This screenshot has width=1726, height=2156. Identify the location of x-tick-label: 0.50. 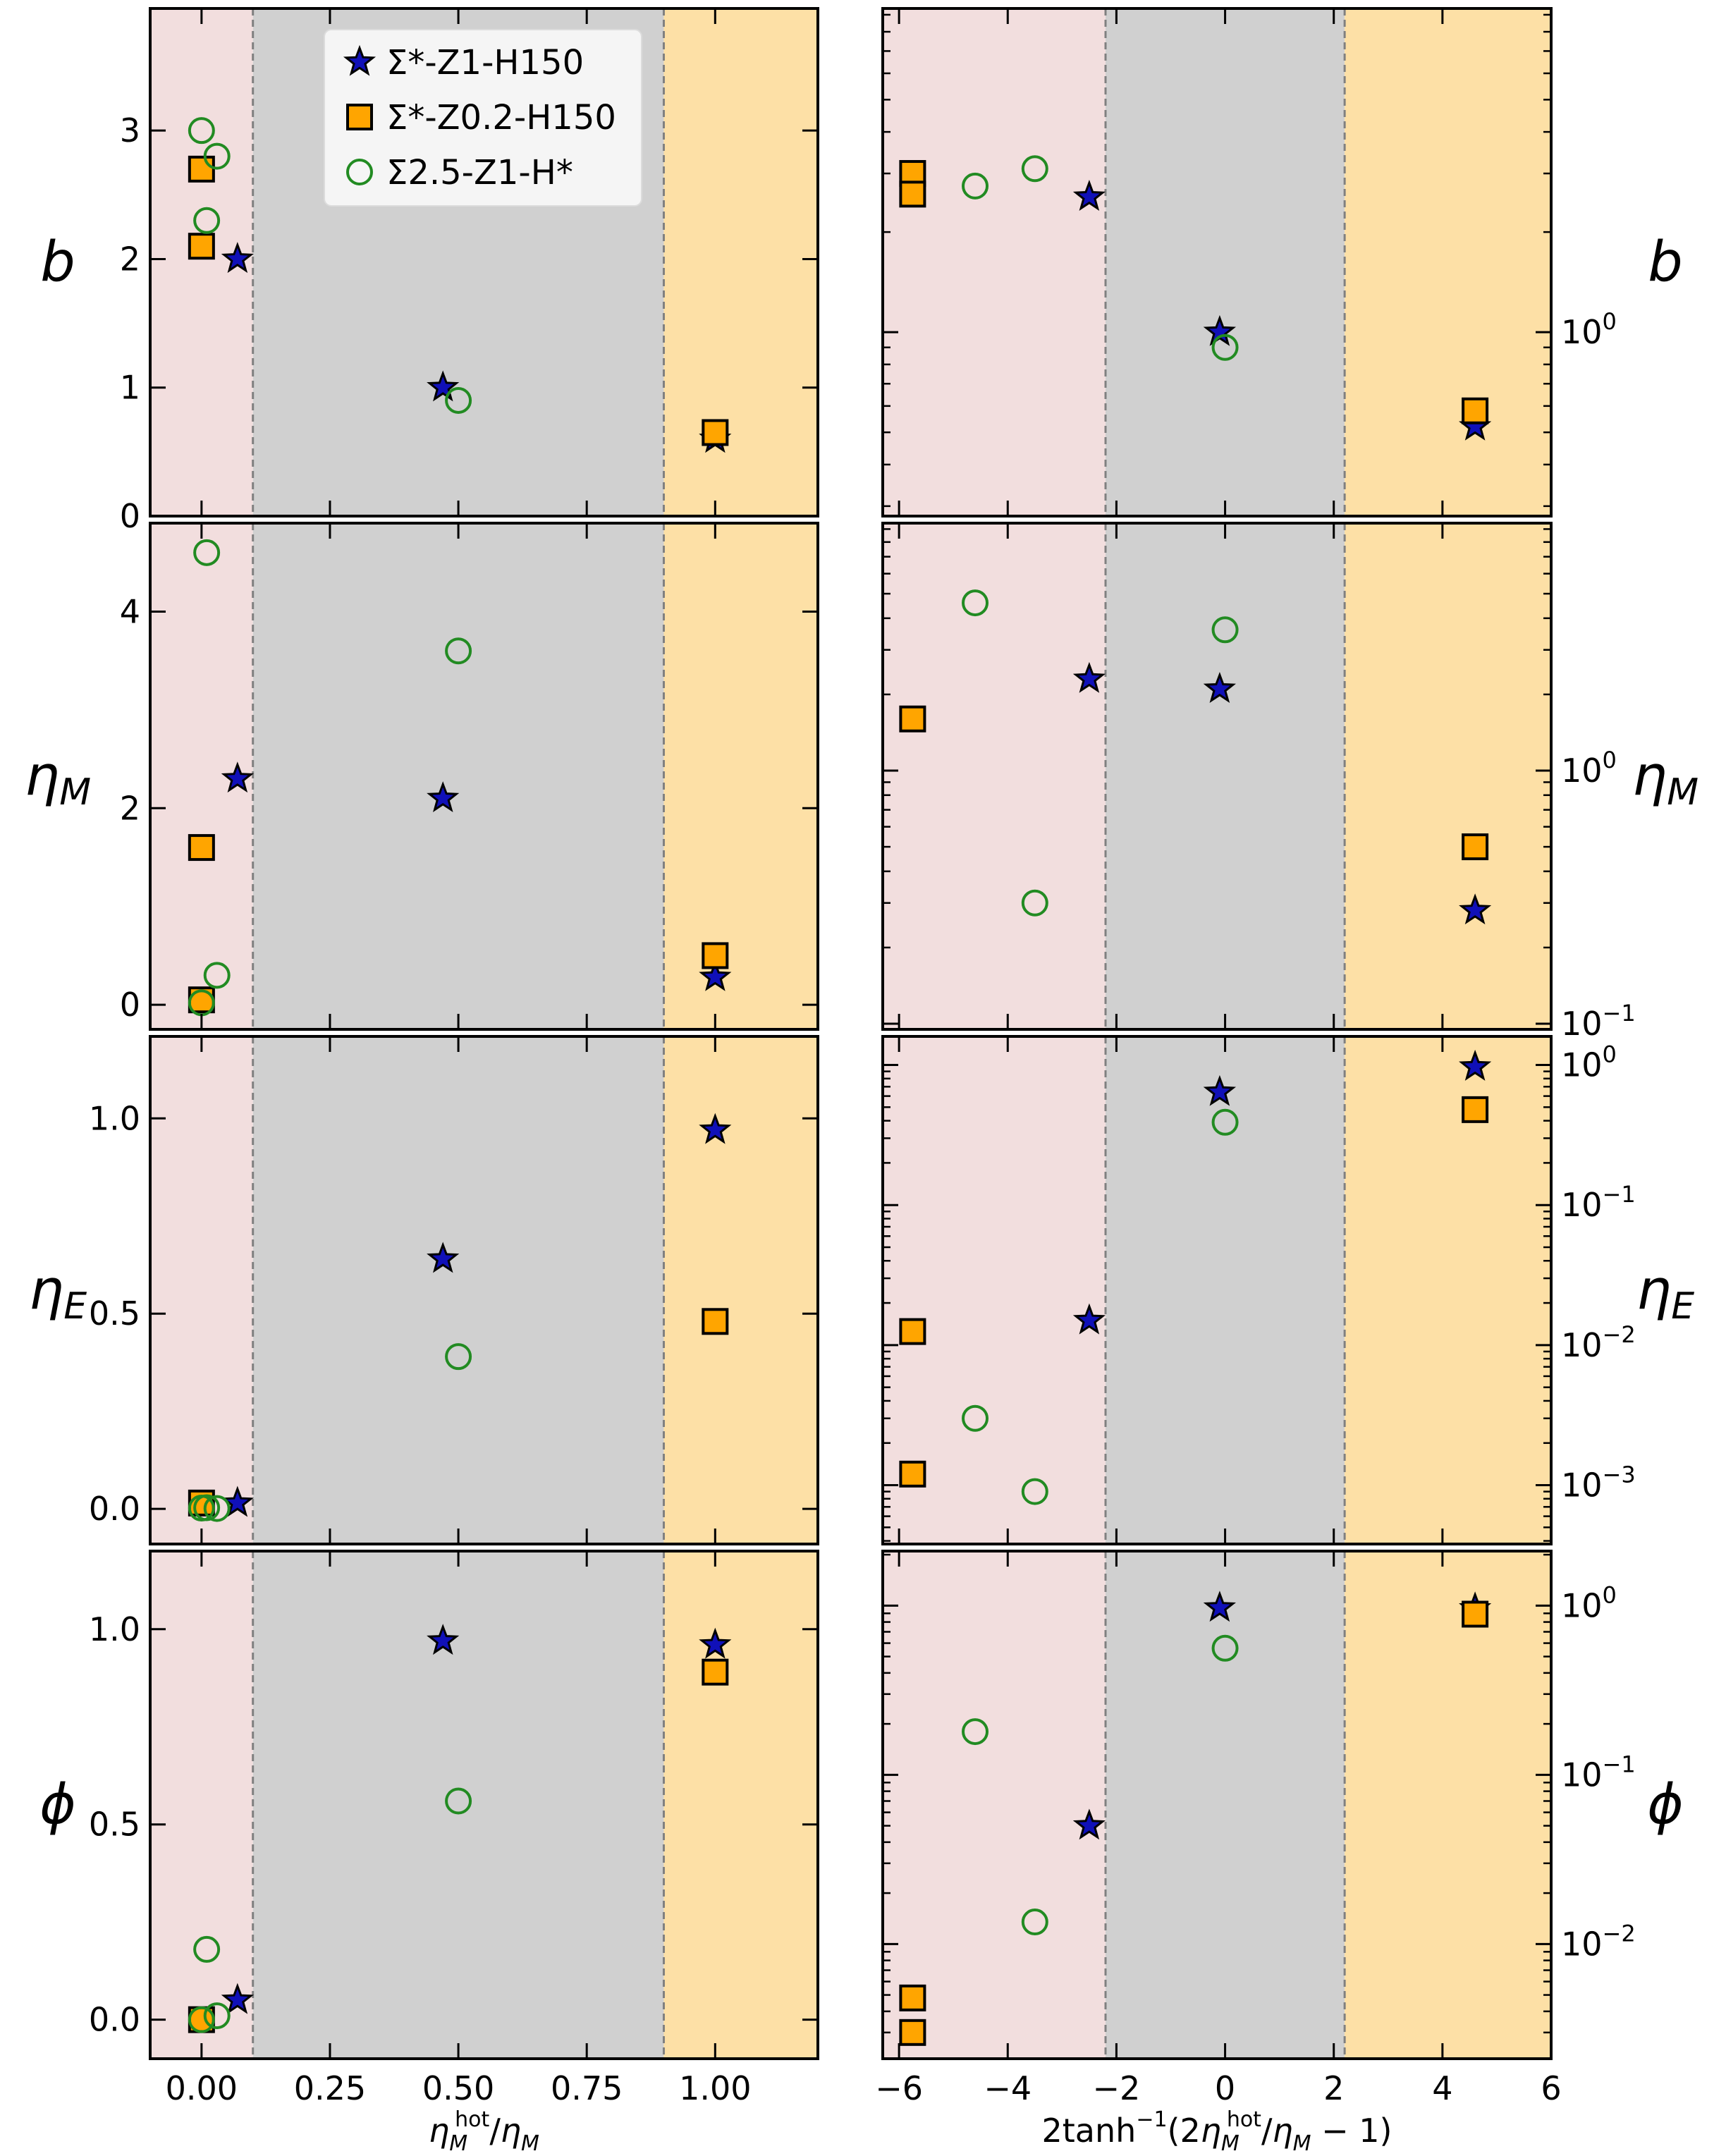
(458, 2088).